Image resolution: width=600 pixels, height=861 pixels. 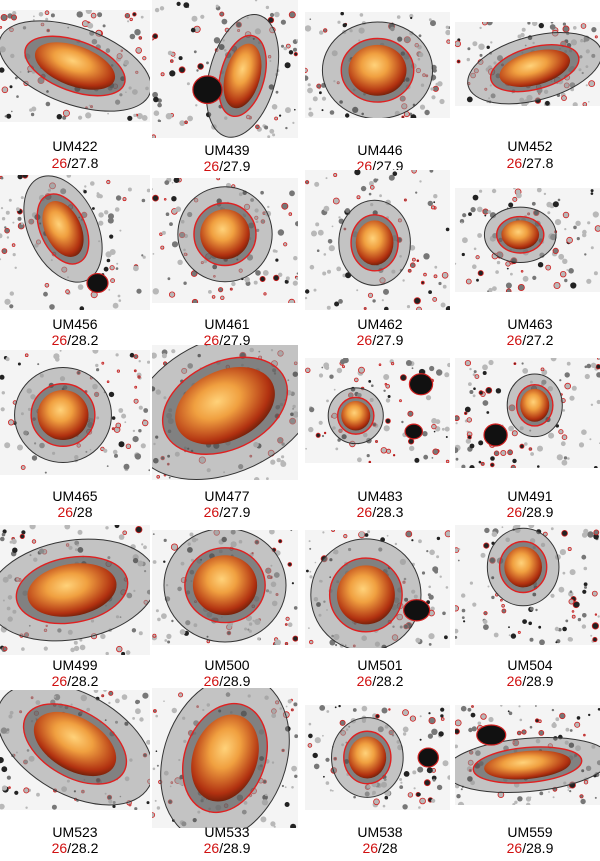 What do you see at coordinates (75, 832) in the screenshot?
I see `galaxy-name: UM523` at bounding box center [75, 832].